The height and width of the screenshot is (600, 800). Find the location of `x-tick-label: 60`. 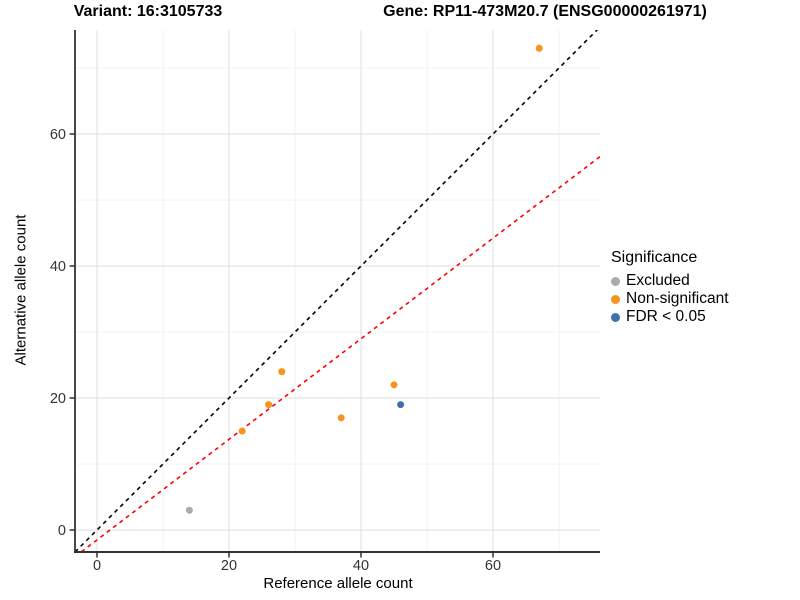

x-tick-label: 60 is located at coordinates (493, 566).